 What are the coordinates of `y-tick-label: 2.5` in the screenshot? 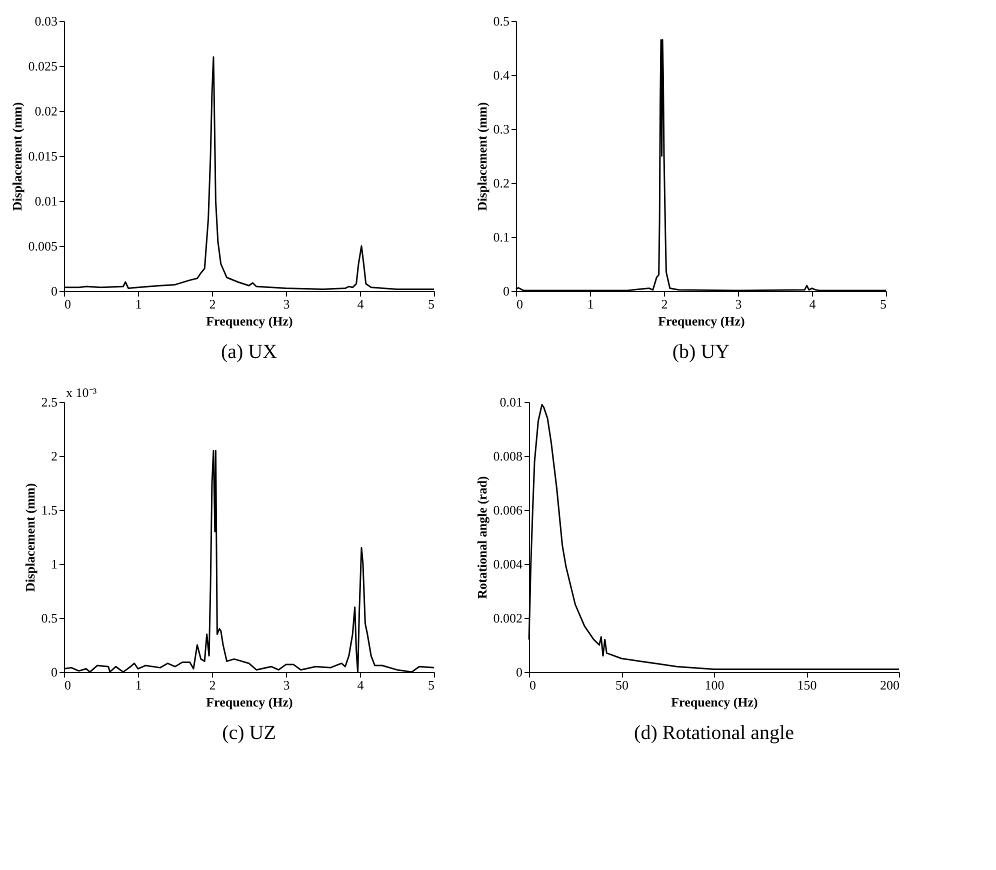 It's located at (49, 402).